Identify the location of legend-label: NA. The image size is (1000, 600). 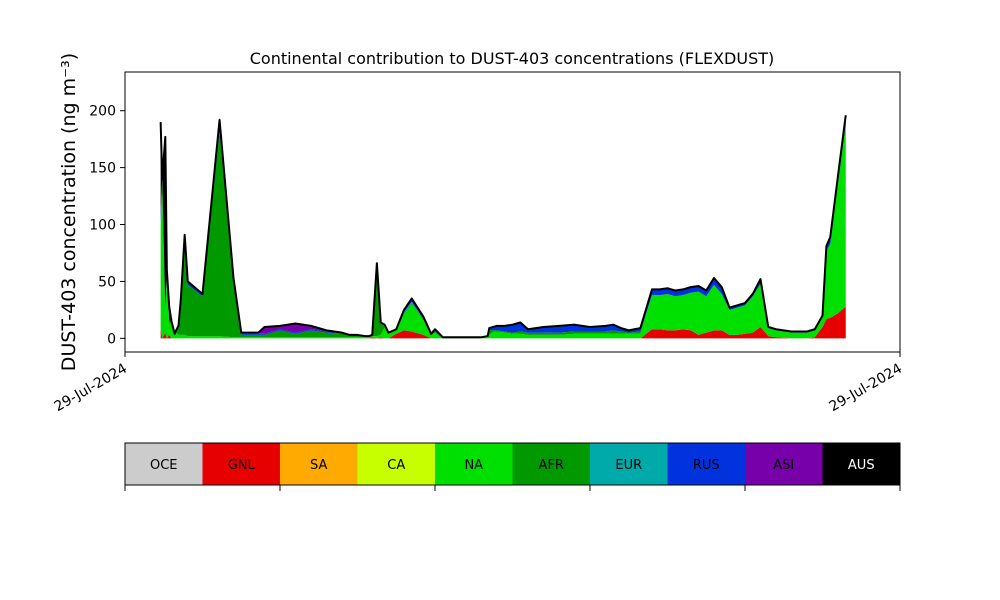
(473, 465).